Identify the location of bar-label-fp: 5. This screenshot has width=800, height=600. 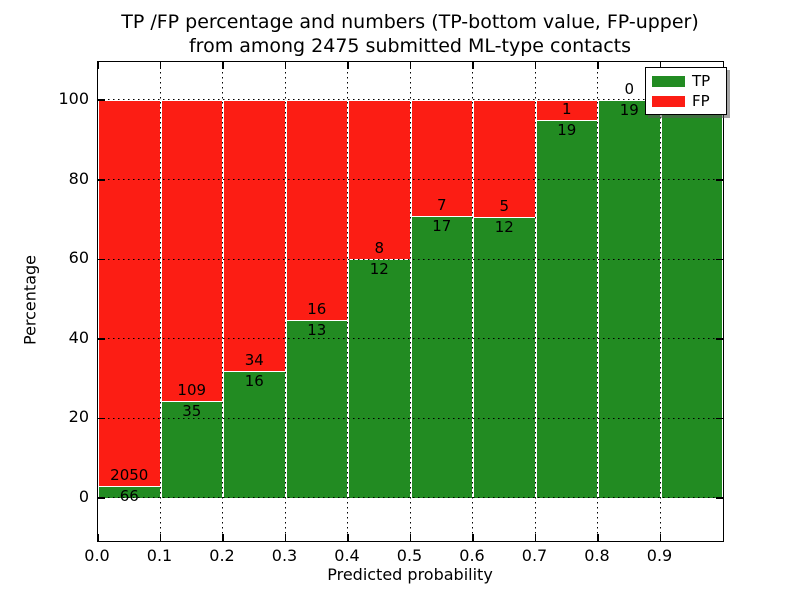
(504, 206).